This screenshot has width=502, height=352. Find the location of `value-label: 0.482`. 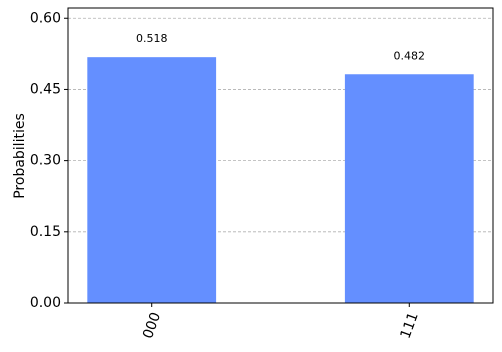

value-label: 0.482 is located at coordinates (410, 55).